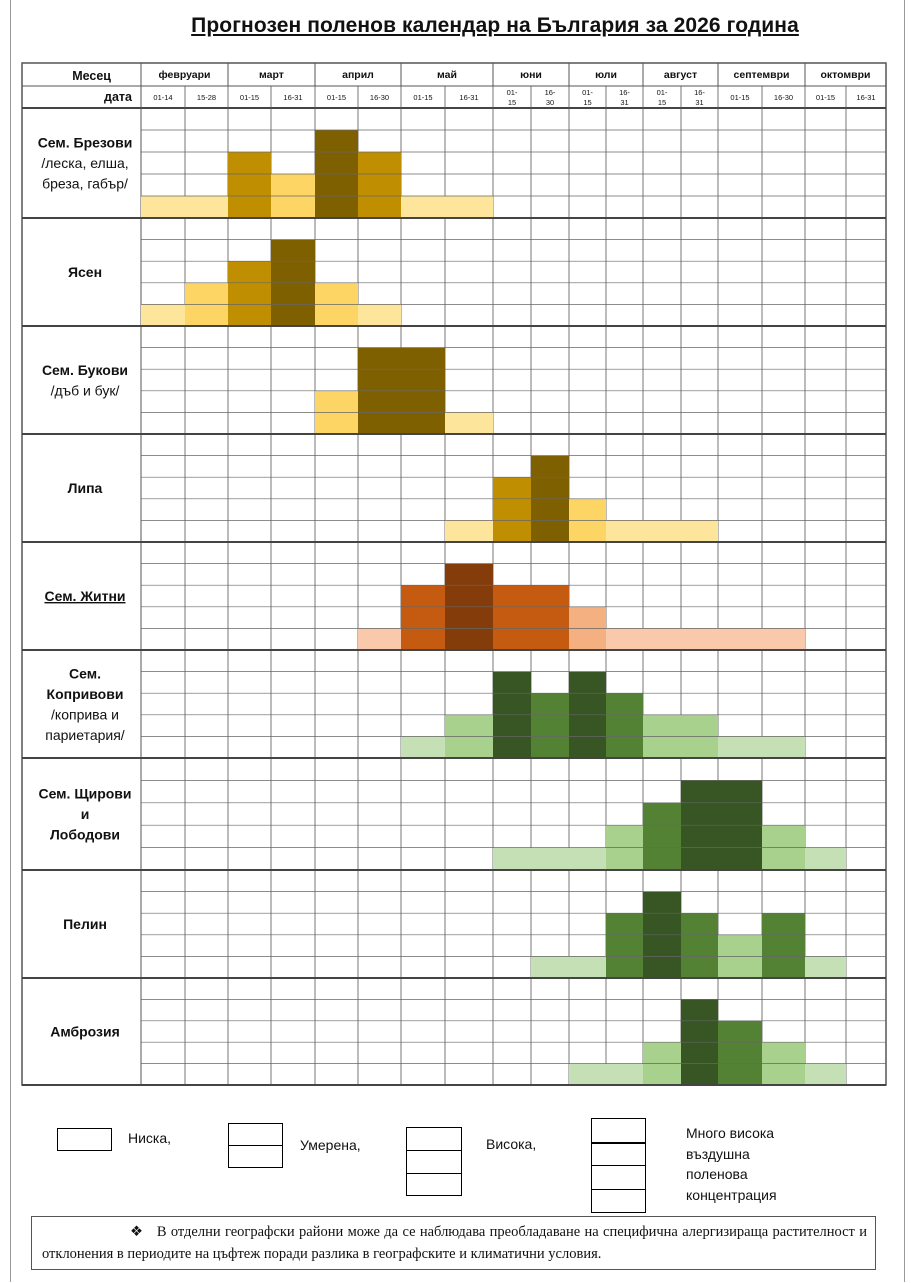  Describe the element at coordinates (84, 794) in the screenshot. I see `plant-label: Сем. Щирови` at that location.